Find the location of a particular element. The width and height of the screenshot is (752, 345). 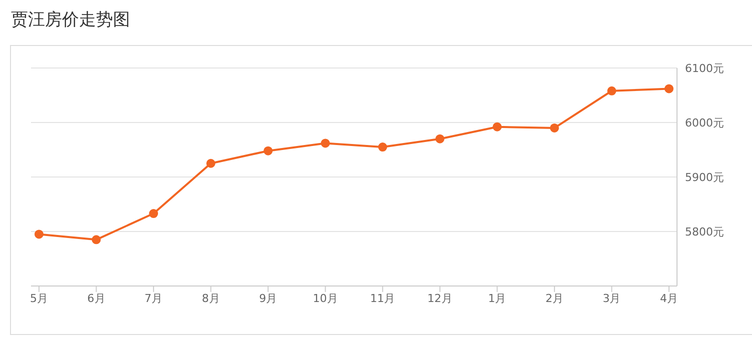

y-tick-label: 6100元 is located at coordinates (704, 68).